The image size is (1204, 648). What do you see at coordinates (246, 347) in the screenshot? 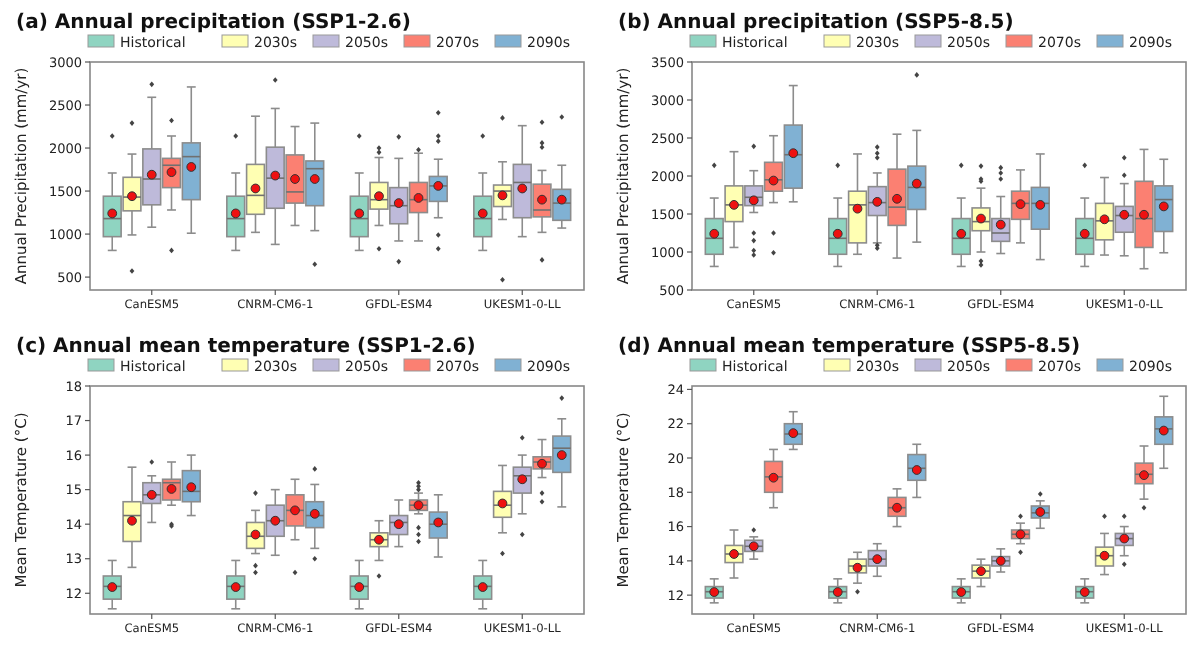
I see `chart-title: (c) Annual mean temperature (SSP1-2.6)` at bounding box center [246, 347].